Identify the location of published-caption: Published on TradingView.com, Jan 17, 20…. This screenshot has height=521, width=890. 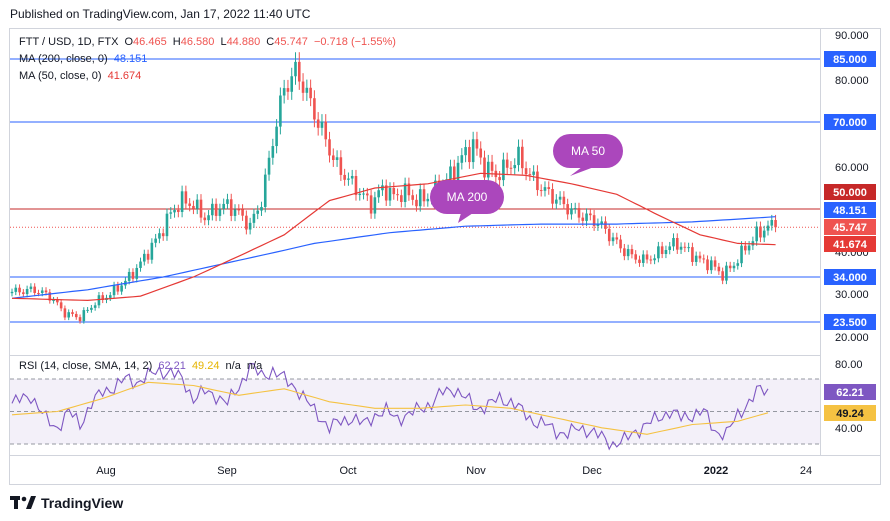
(160, 14).